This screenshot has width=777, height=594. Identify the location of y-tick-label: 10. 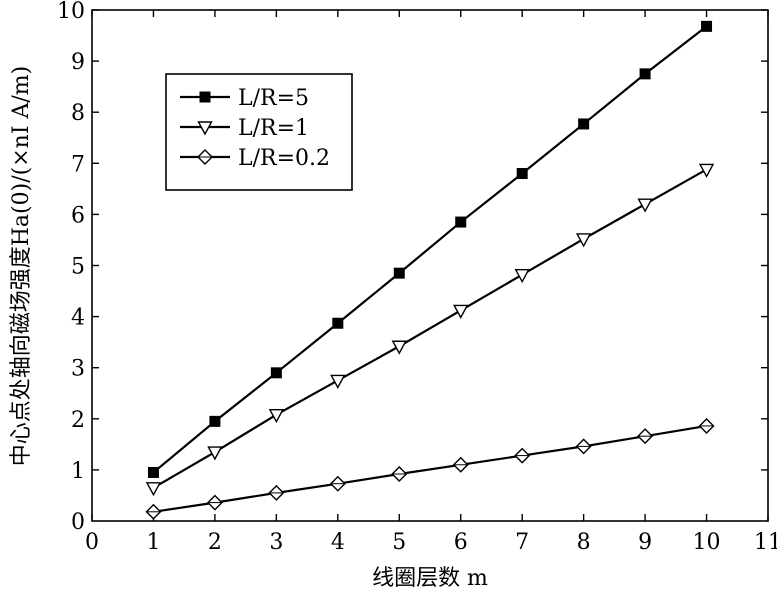
(71, 12).